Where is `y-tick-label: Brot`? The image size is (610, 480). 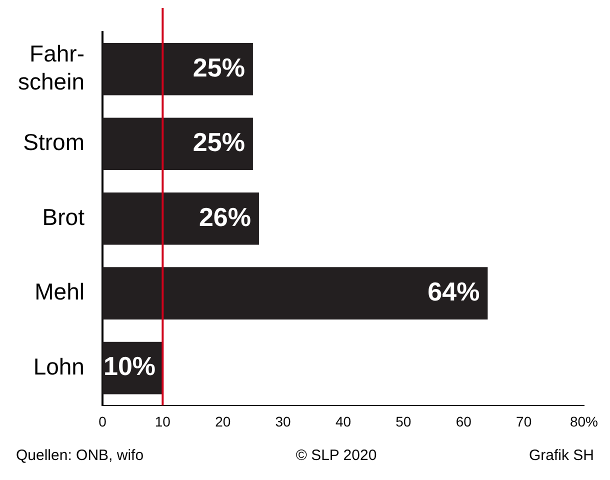 y-tick-label: Brot is located at coordinates (64, 217).